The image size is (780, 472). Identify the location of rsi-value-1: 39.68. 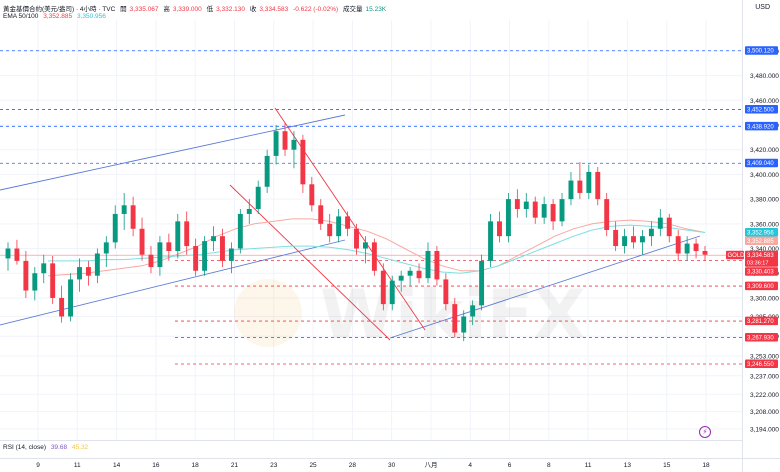
(59, 447).